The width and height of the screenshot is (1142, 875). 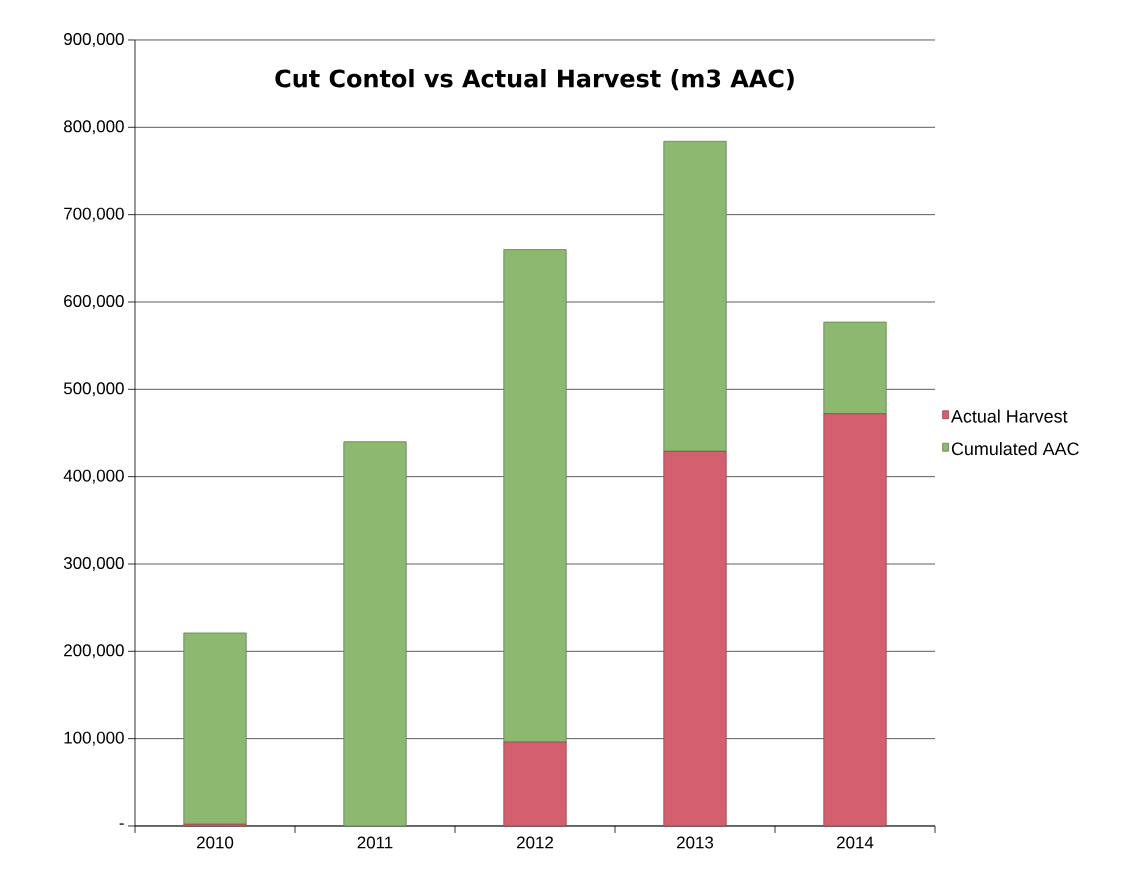 What do you see at coordinates (93, 563) in the screenshot?
I see `y-tick-label: 300,000` at bounding box center [93, 563].